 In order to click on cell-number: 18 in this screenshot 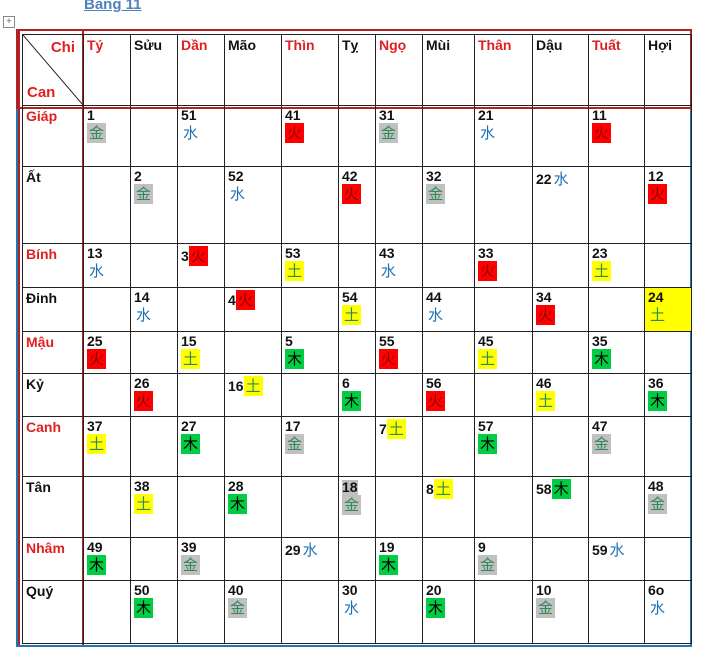, I will do `click(350, 487)`.